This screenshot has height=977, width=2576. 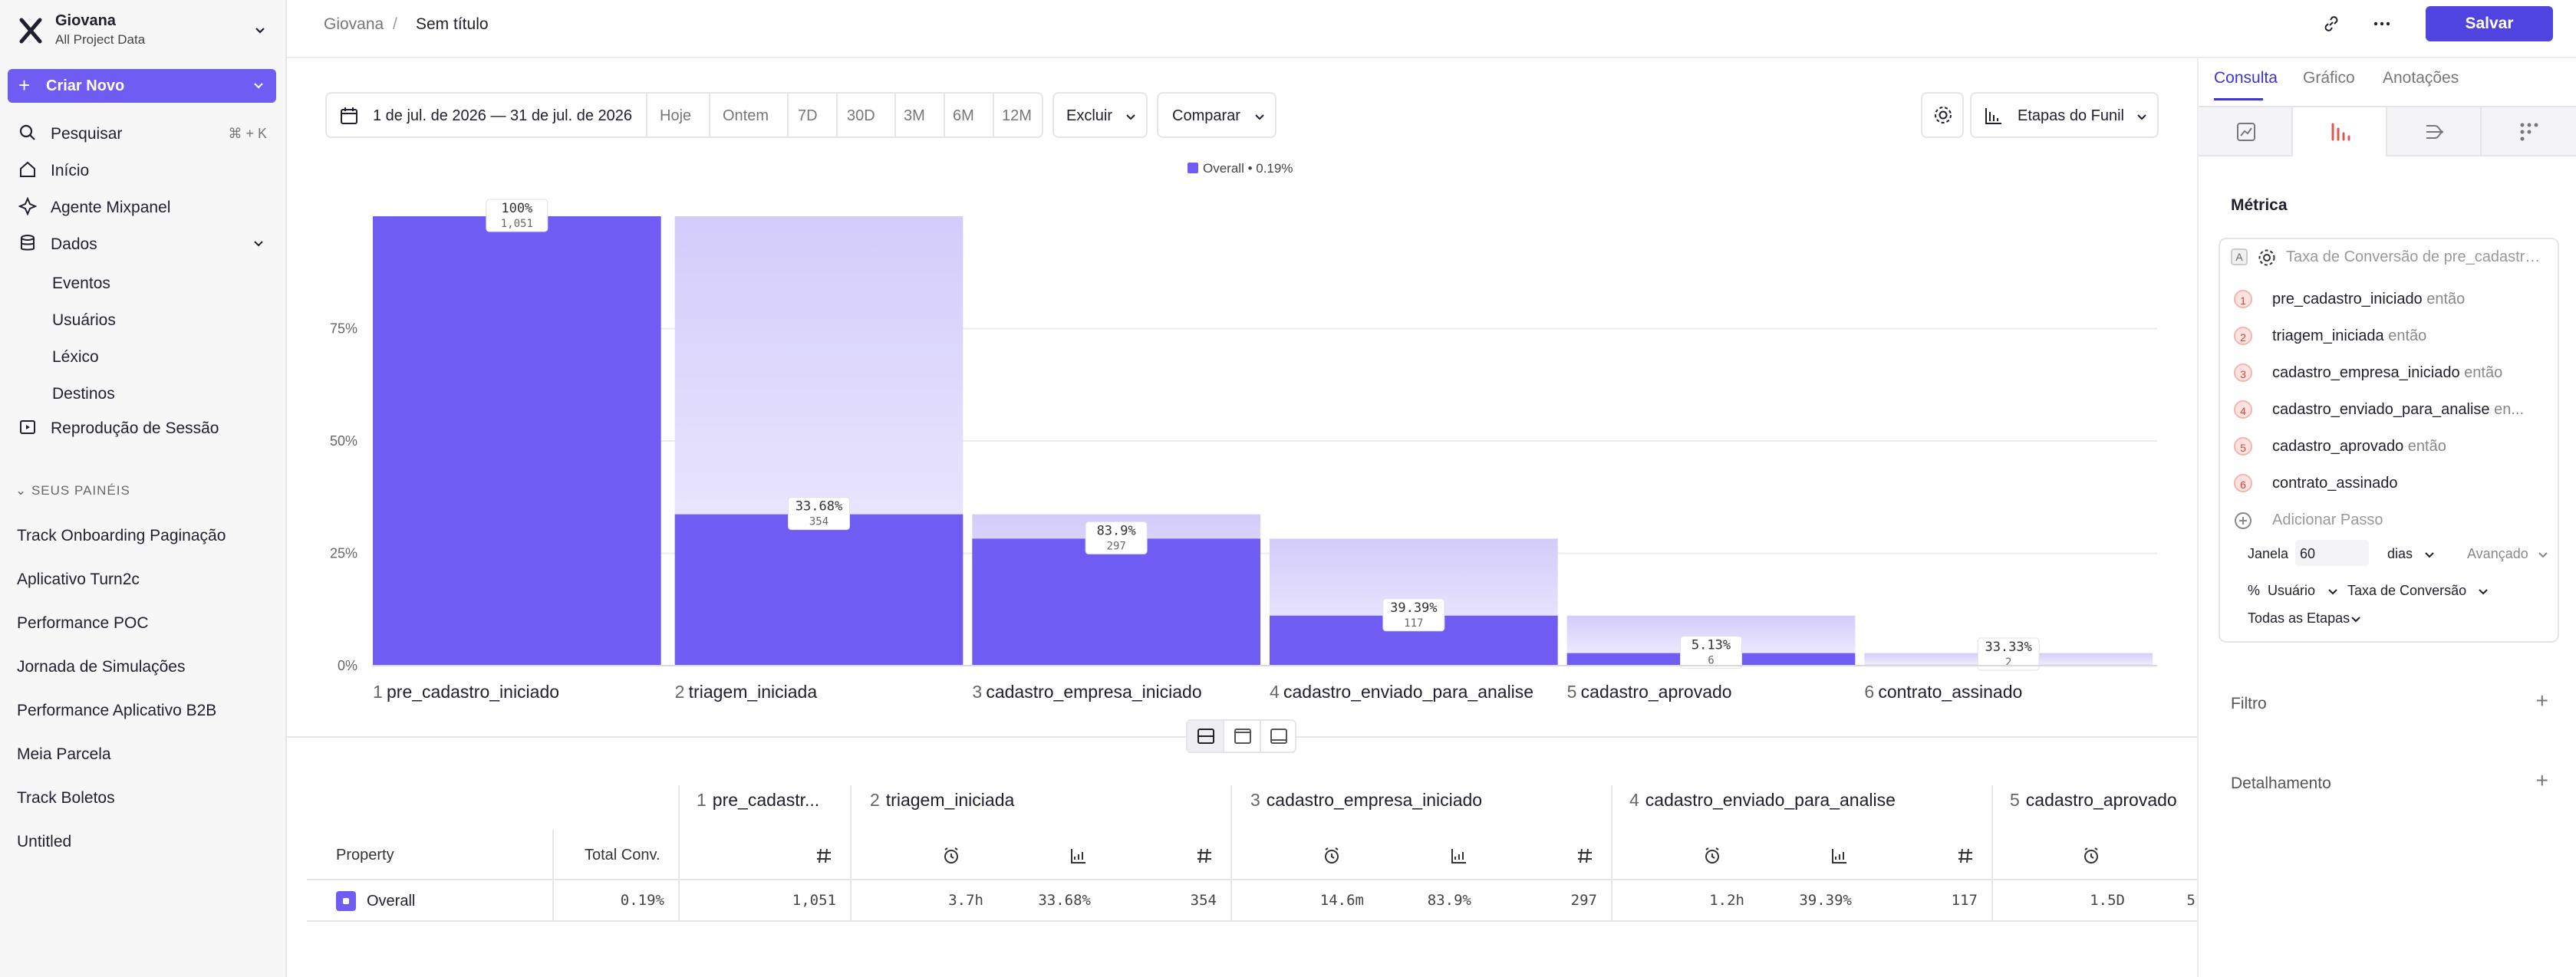 What do you see at coordinates (1116, 530) in the screenshot?
I see `bar-pct-label: 83.9%` at bounding box center [1116, 530].